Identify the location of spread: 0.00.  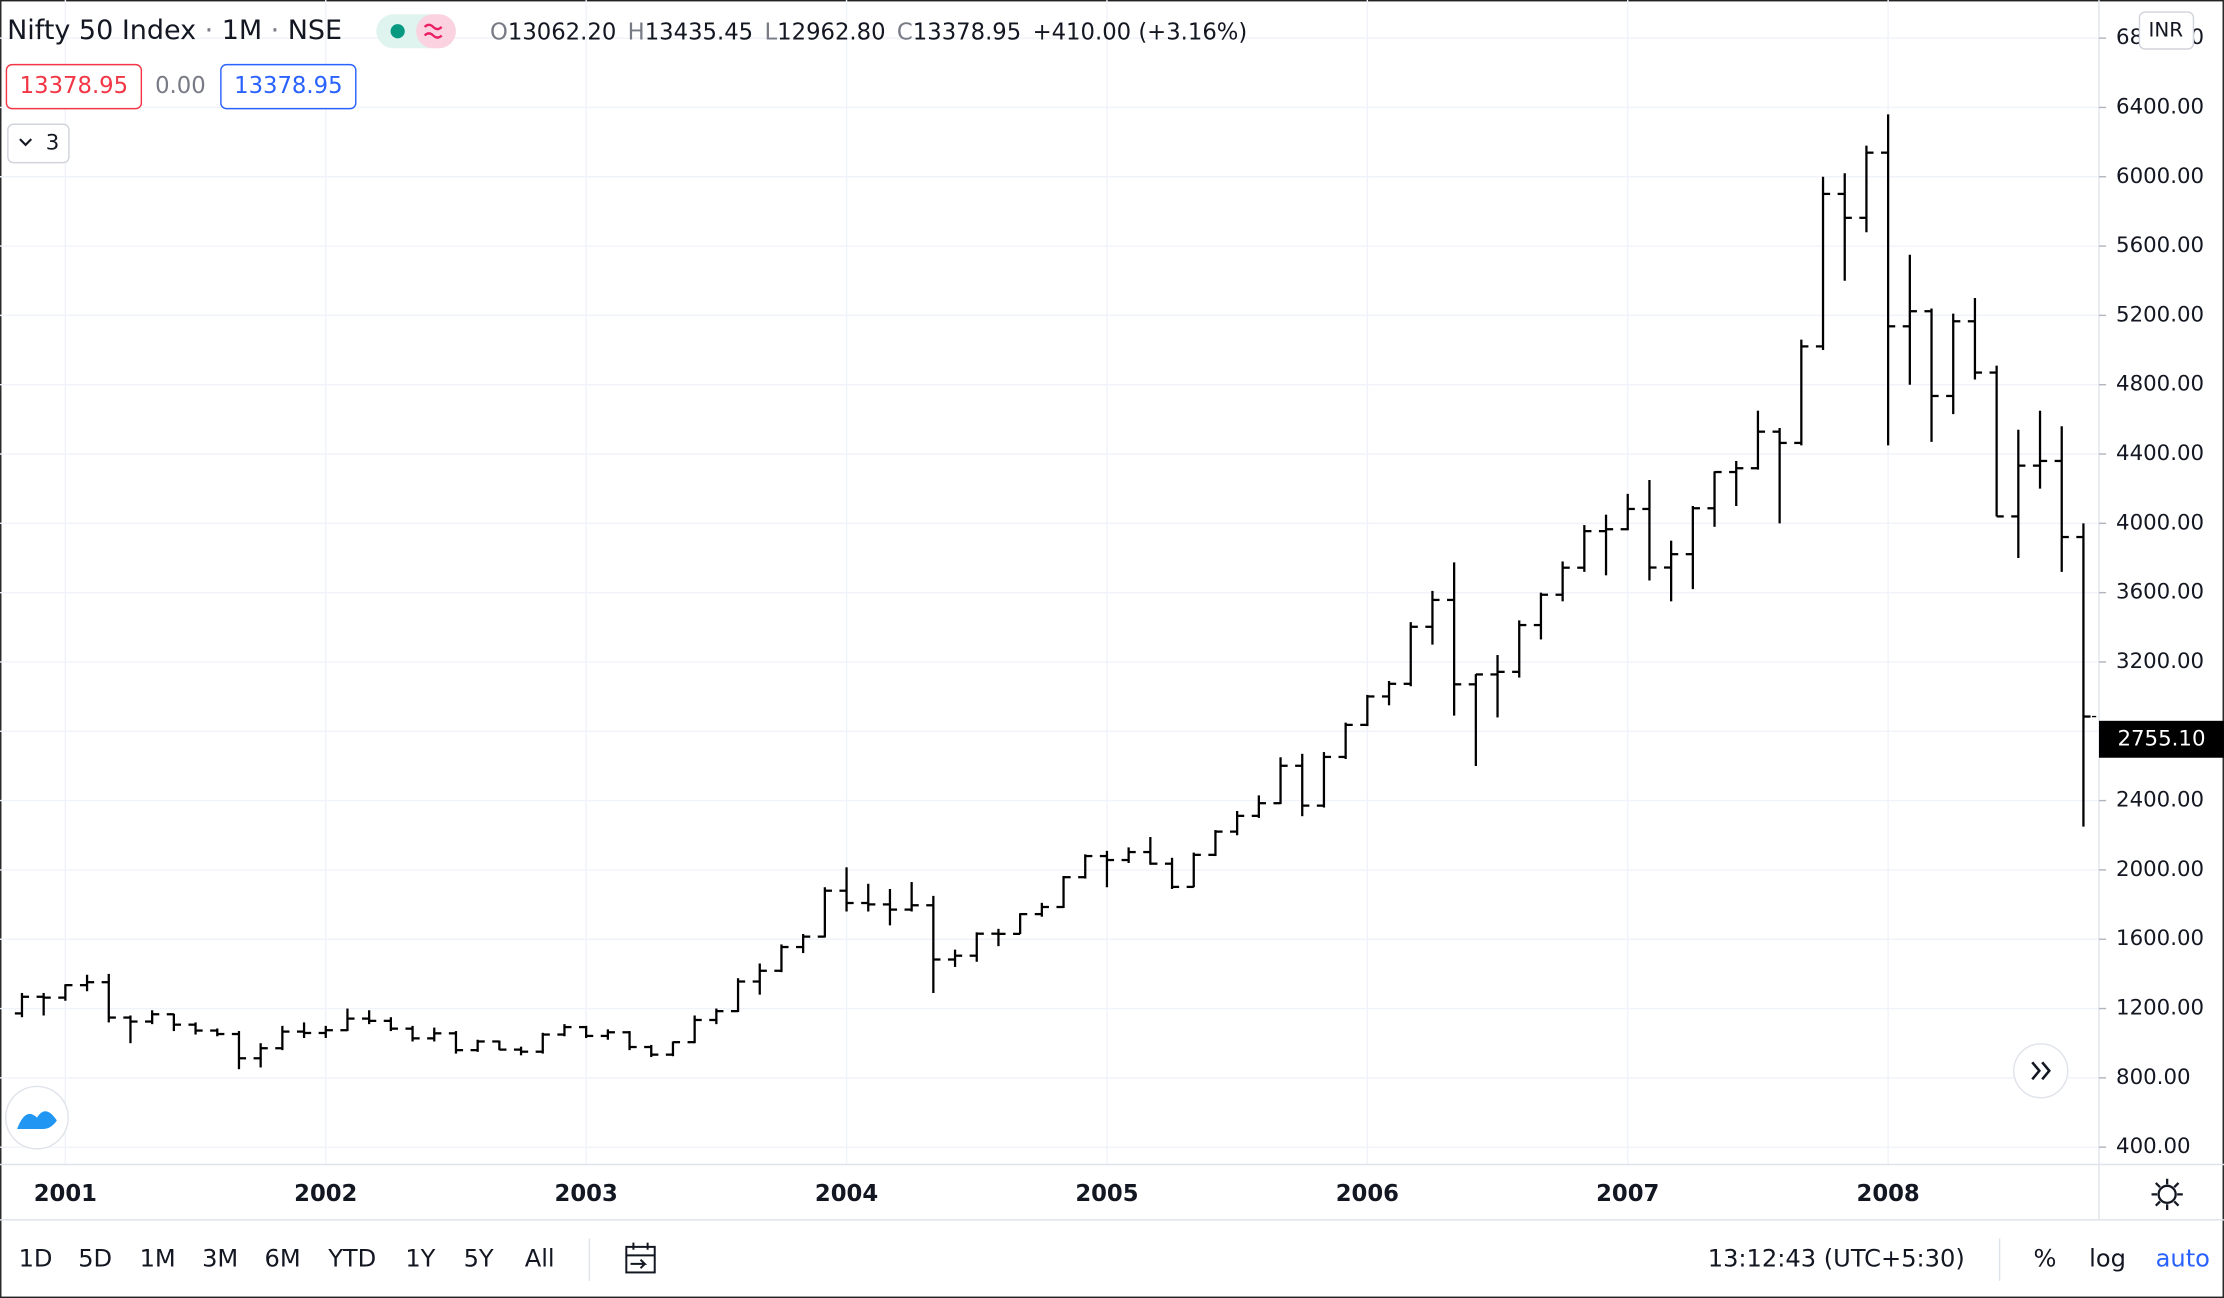
(180, 86).